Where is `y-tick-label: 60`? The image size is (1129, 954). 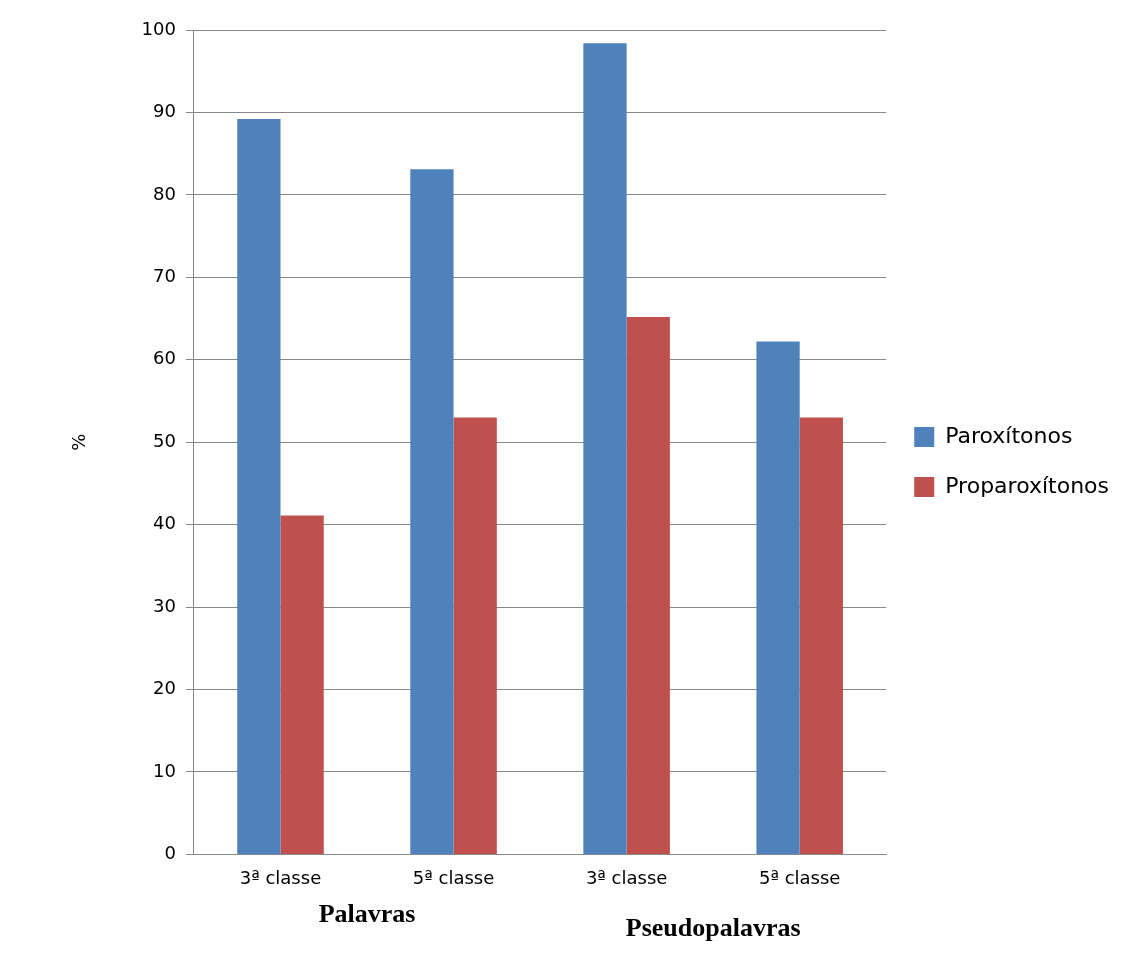 y-tick-label: 60 is located at coordinates (164, 358).